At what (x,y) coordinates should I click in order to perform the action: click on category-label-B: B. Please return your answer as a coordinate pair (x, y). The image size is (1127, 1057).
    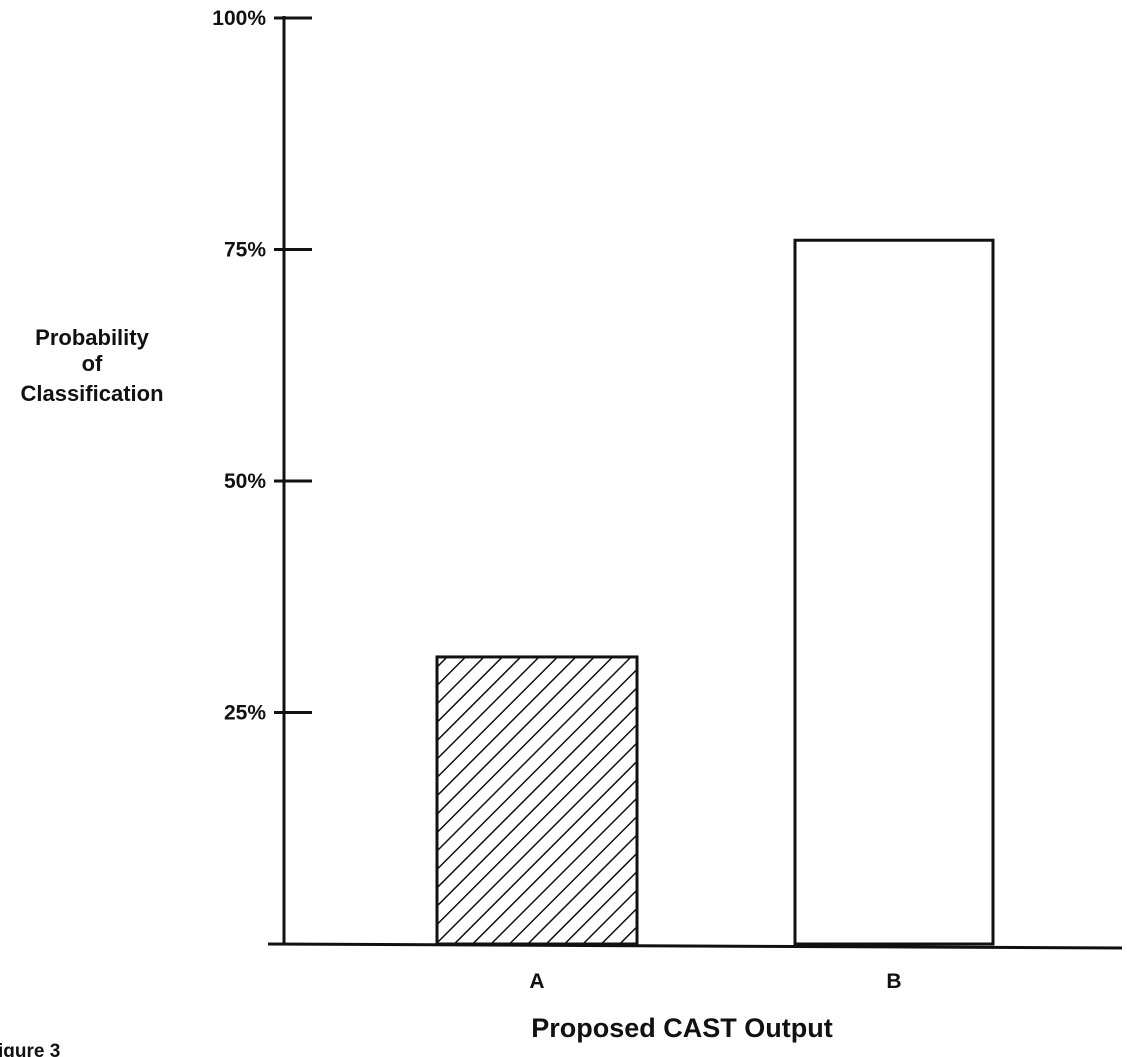
    Looking at the image, I should click on (893, 981).